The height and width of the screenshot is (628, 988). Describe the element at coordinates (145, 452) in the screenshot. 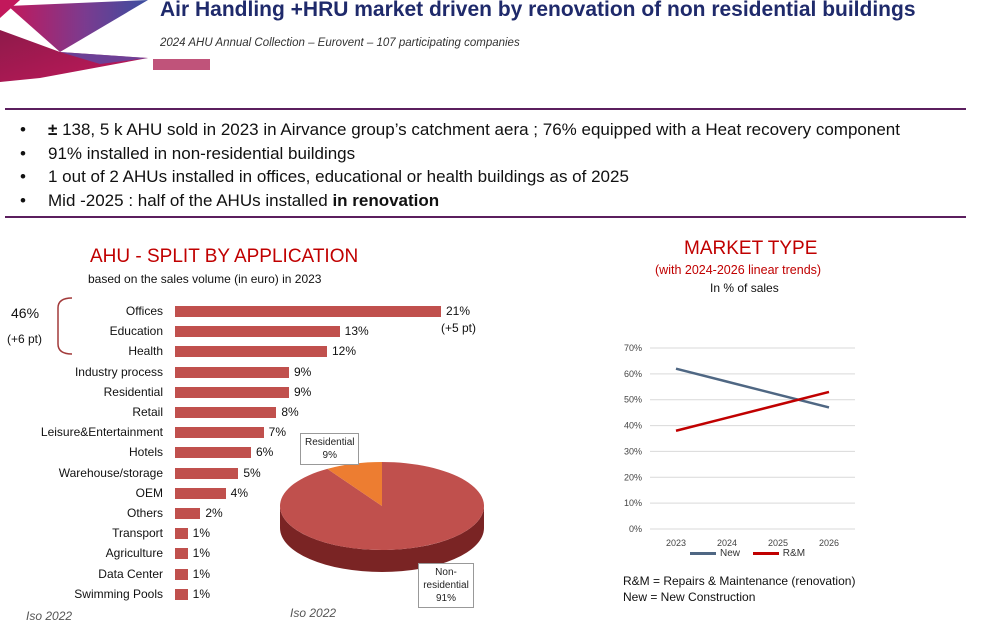

I see `bar-category-label: Hotels` at that location.